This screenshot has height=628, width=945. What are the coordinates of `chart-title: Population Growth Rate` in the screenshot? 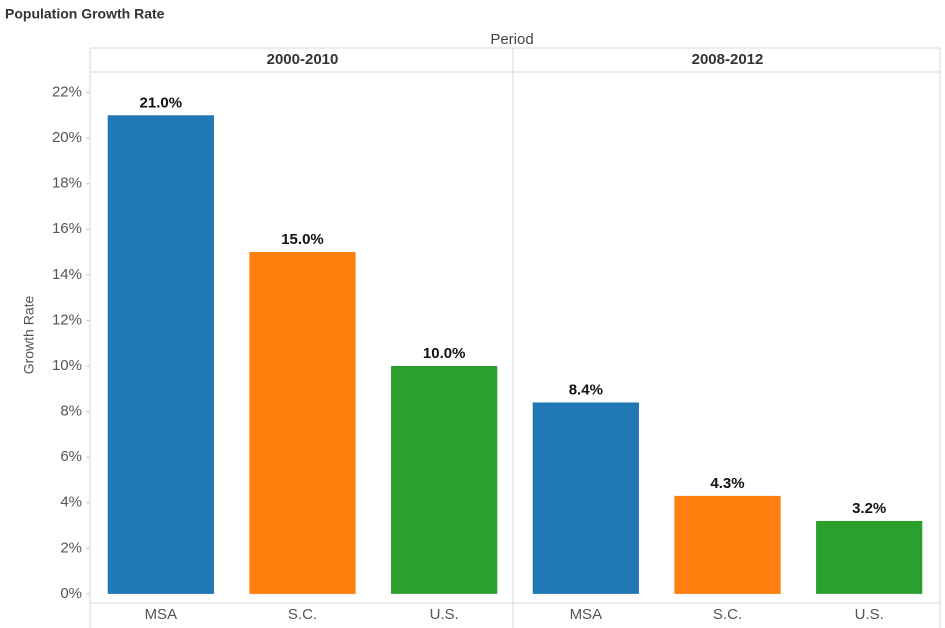 It's located at (85, 14).